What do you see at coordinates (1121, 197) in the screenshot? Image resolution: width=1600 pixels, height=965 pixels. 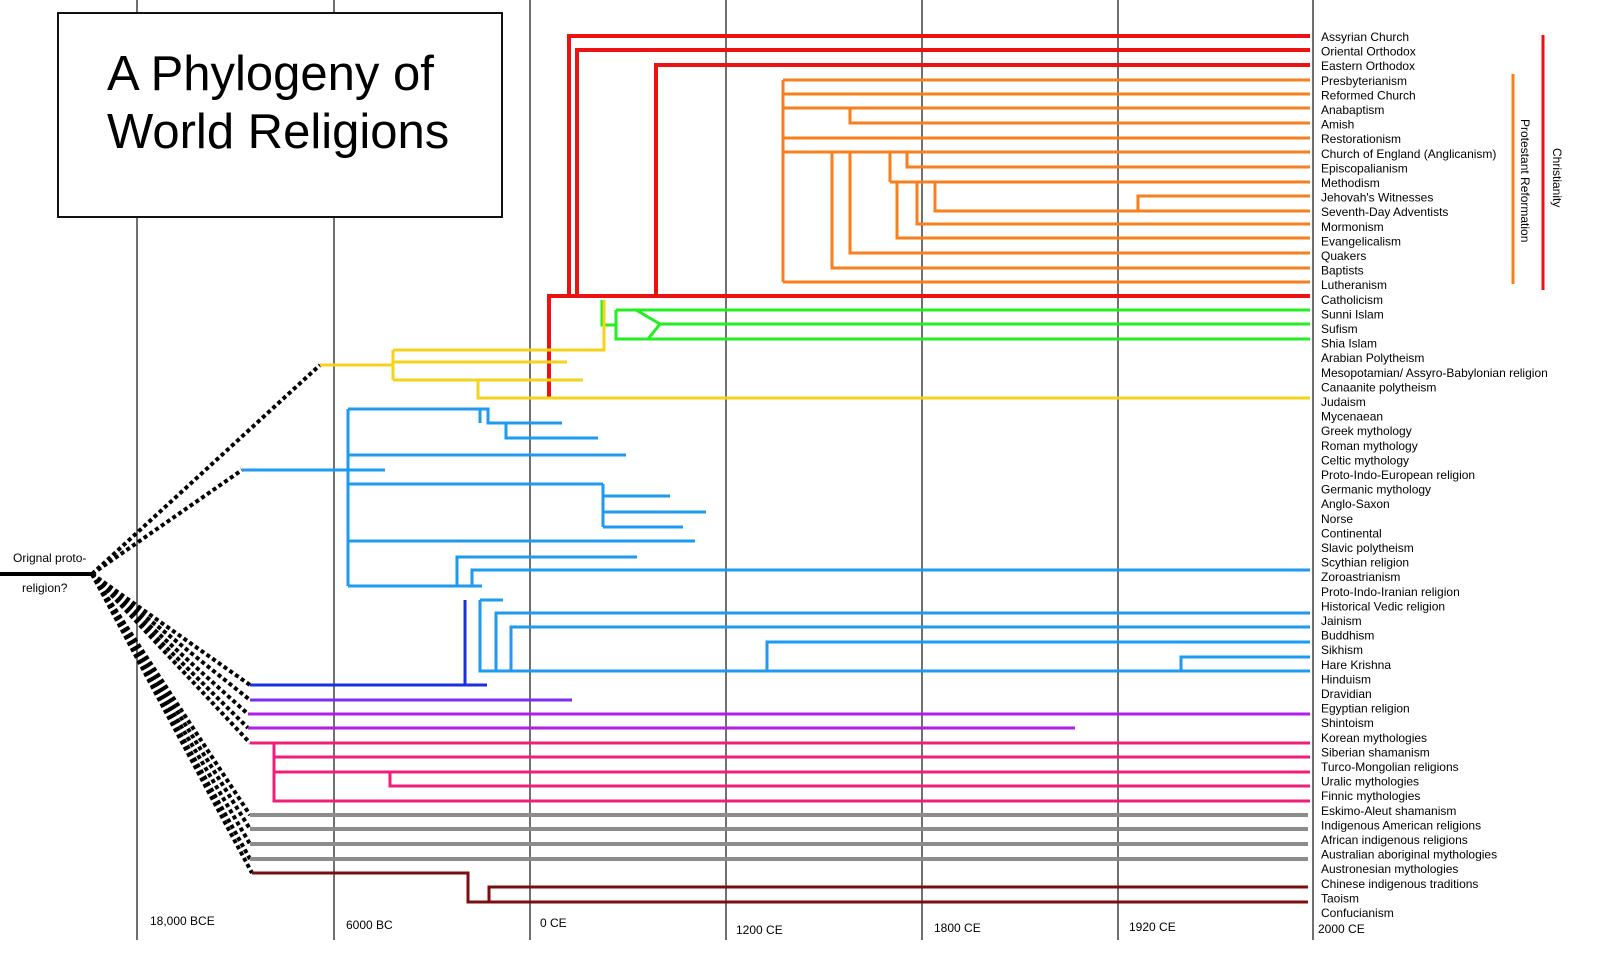 I see `branch-adventists` at bounding box center [1121, 197].